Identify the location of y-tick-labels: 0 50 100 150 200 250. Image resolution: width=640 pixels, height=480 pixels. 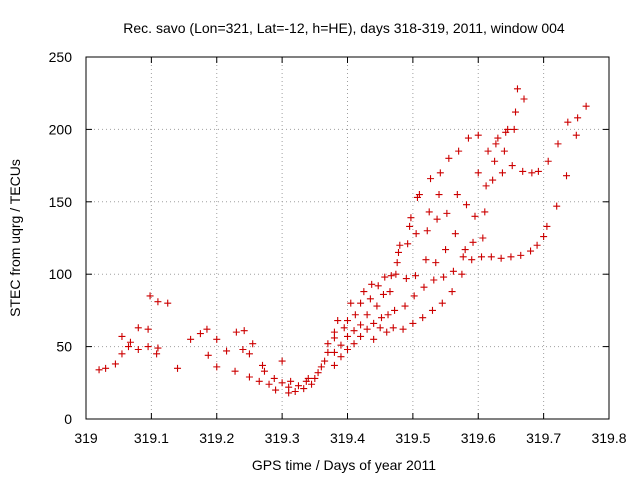
(61, 238).